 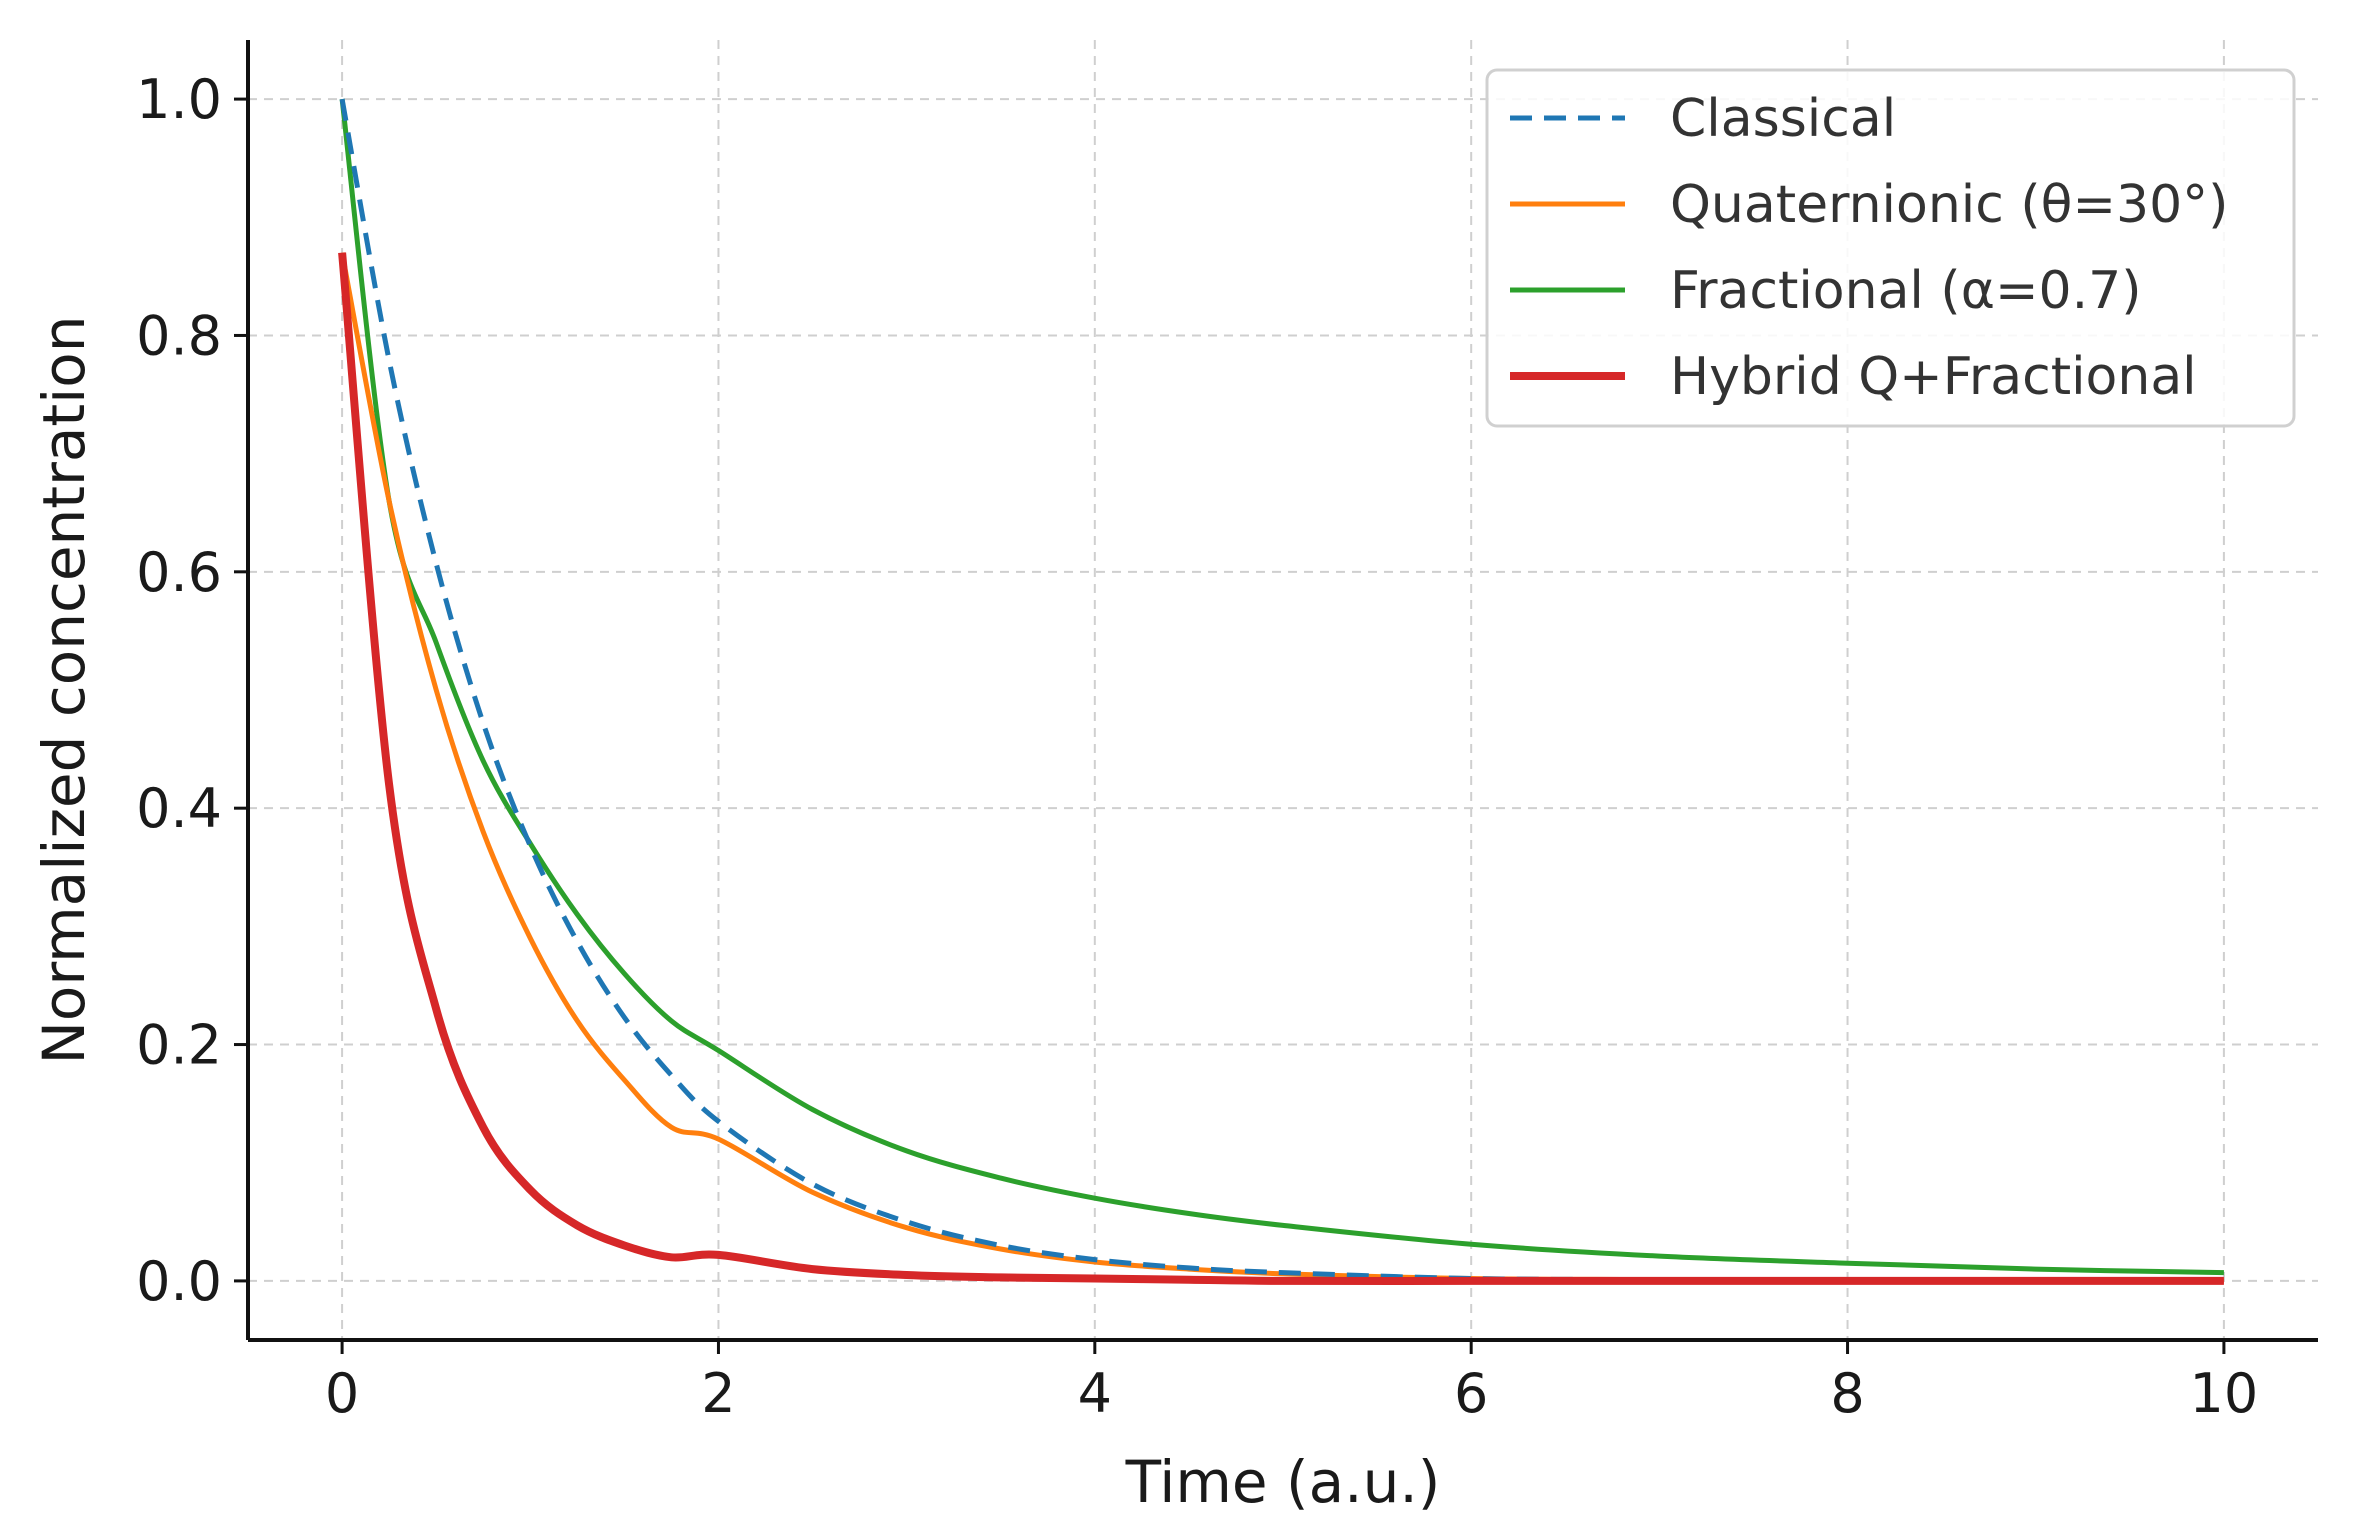 I want to click on y-tick-label: 0.4, so click(x=179, y=808).